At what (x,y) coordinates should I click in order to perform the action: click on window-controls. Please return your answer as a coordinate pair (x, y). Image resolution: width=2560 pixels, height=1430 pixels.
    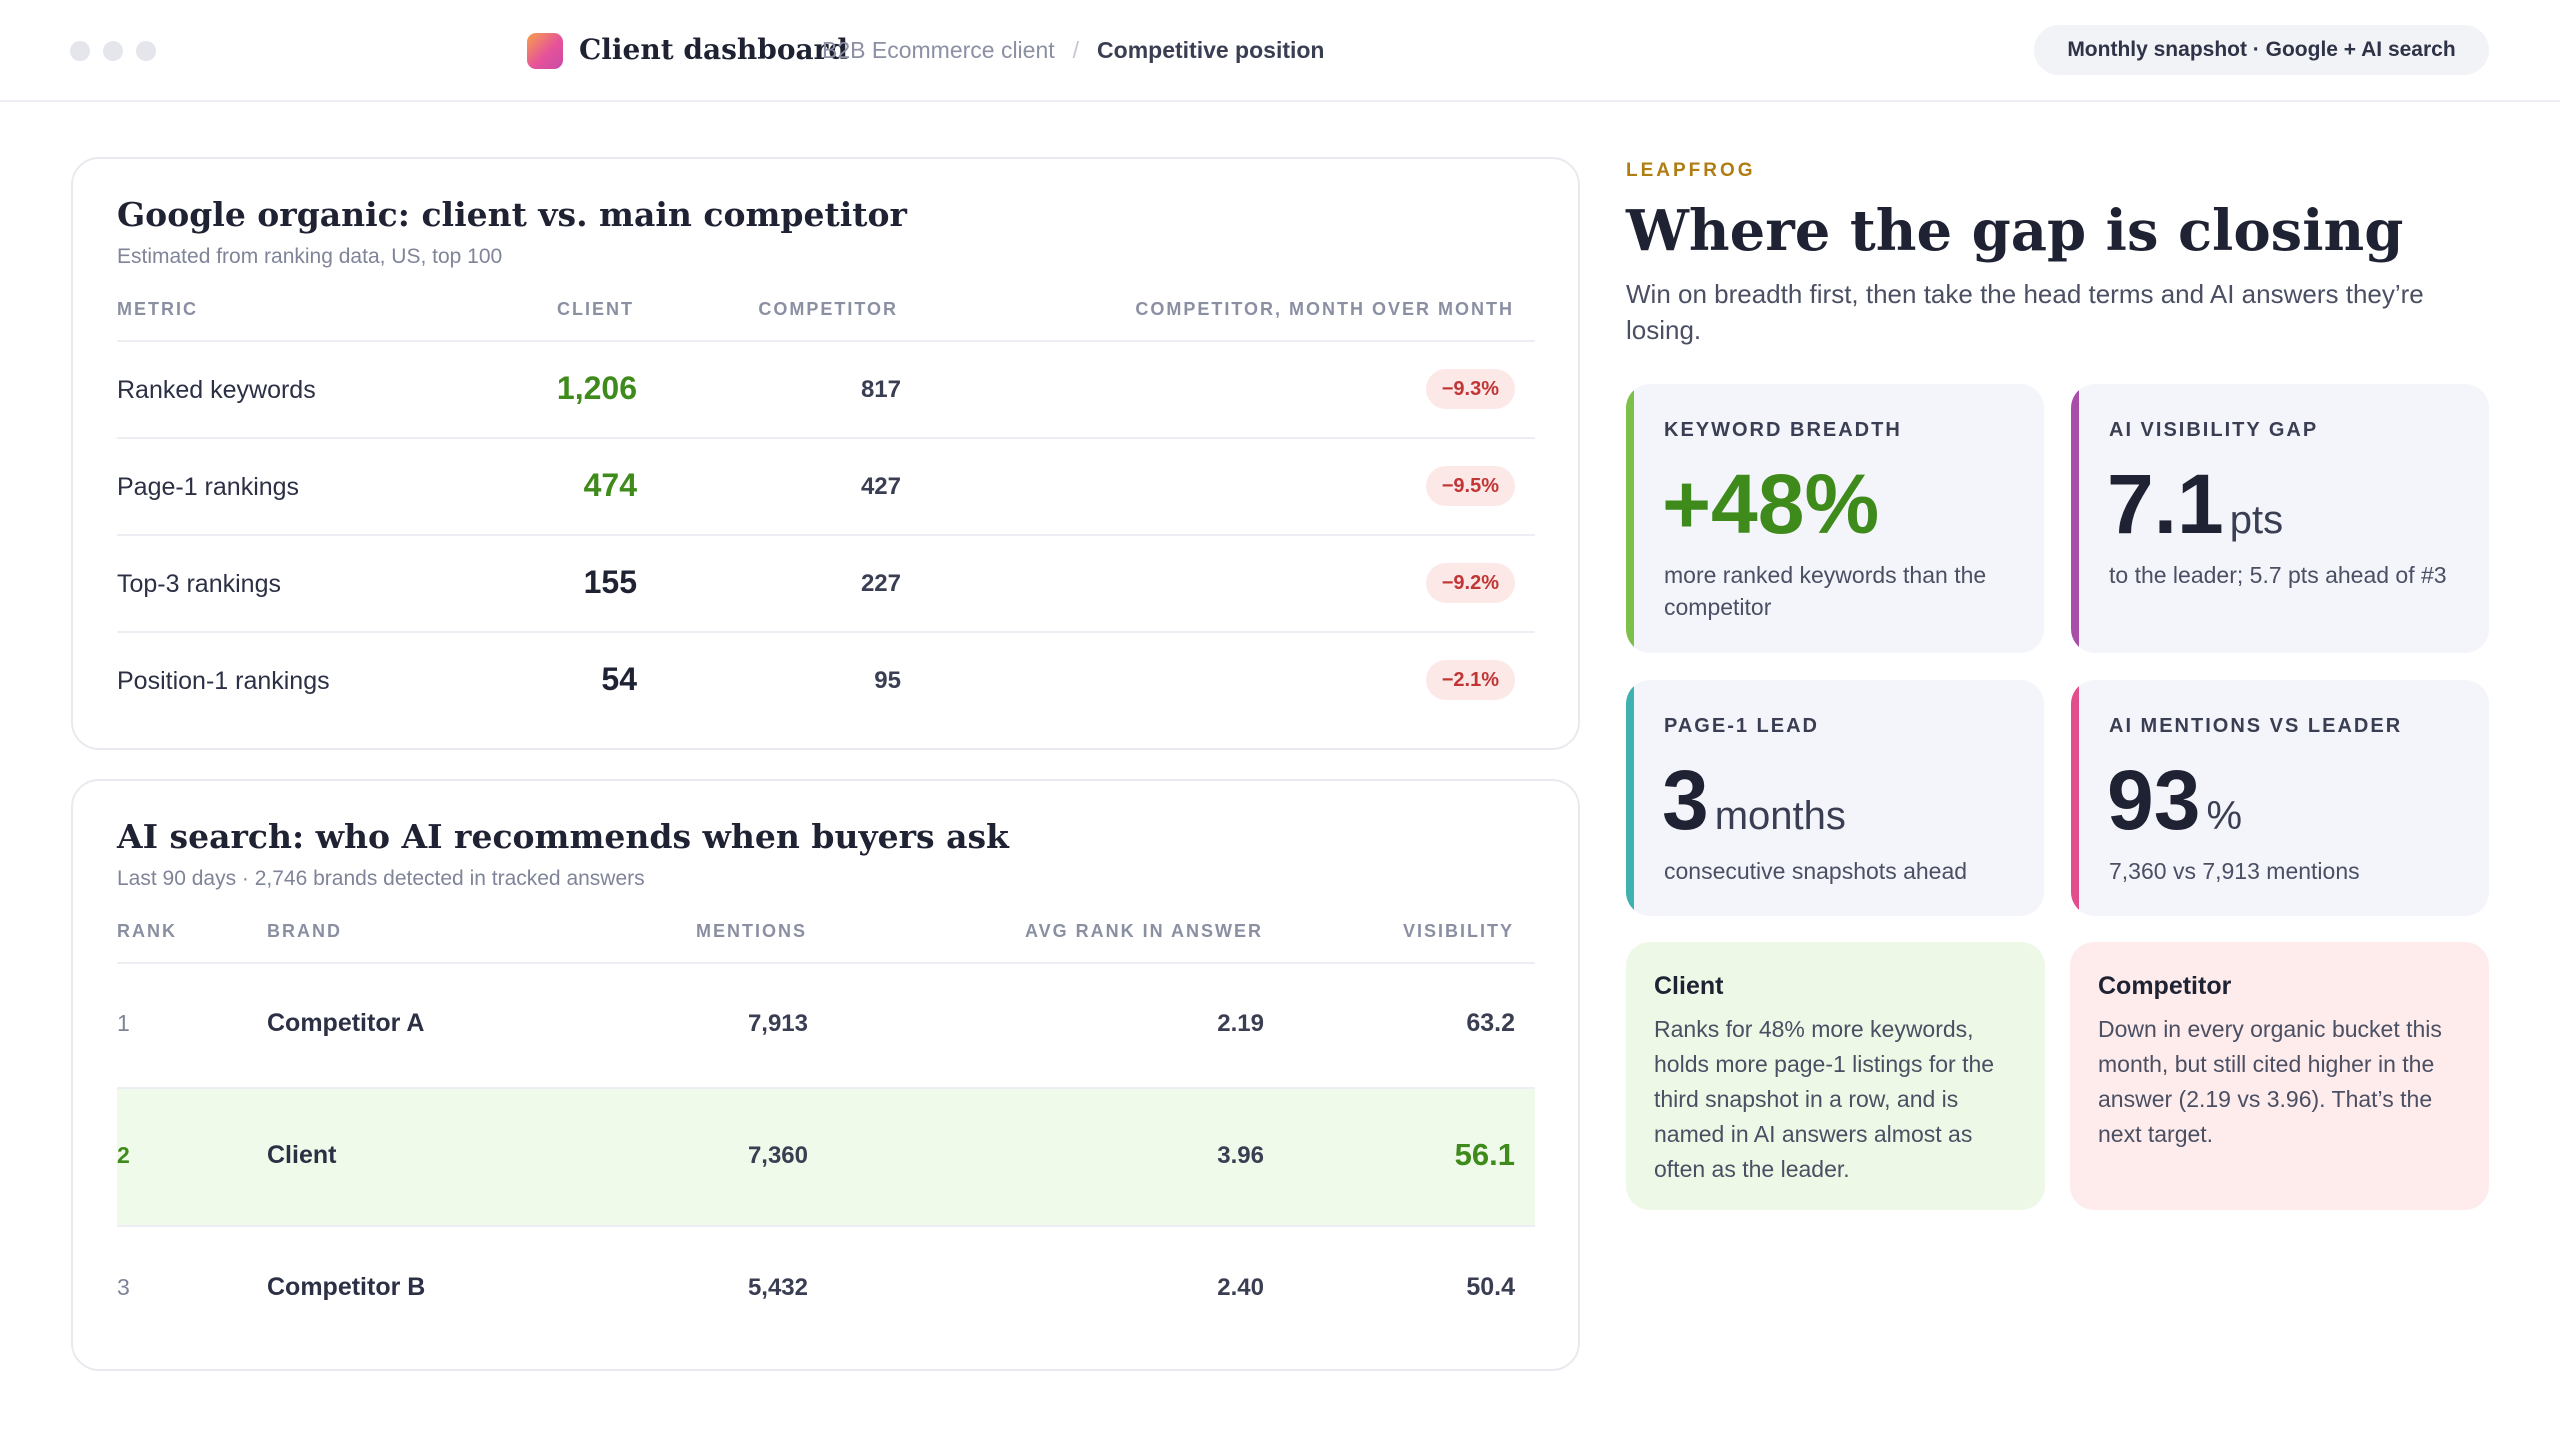
    Looking at the image, I should click on (113, 51).